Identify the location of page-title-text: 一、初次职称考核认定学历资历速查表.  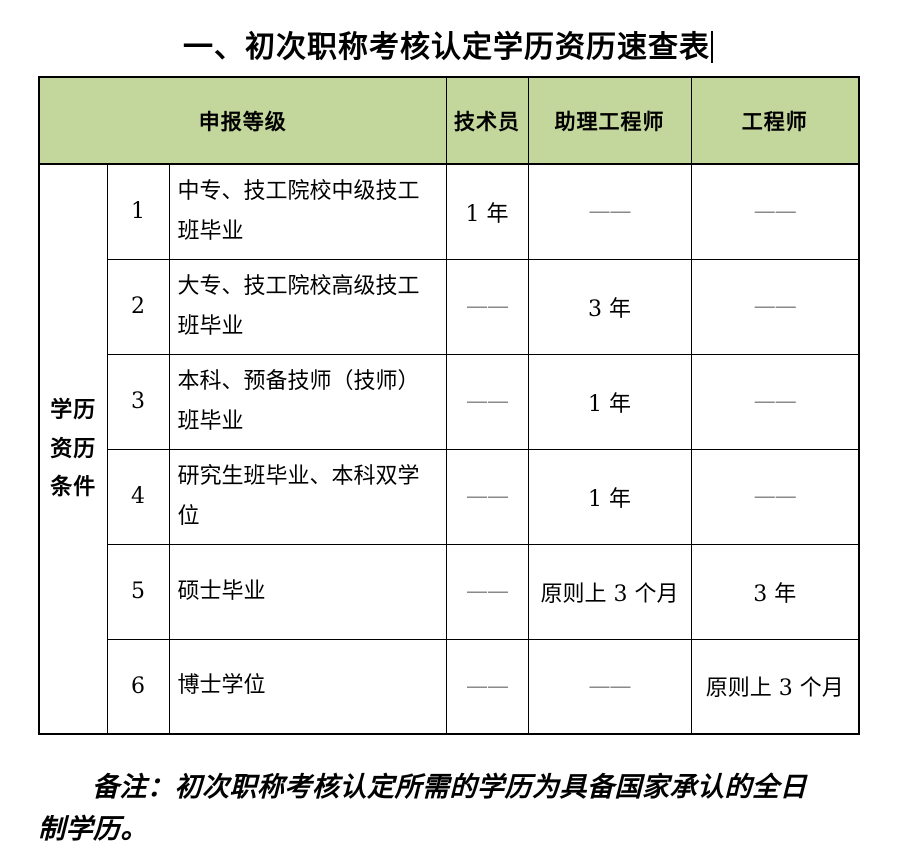
(446, 47).